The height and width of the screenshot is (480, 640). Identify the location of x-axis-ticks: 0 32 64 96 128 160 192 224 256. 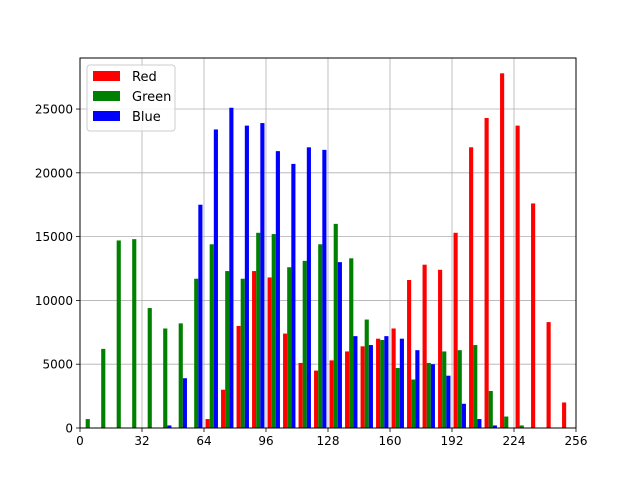
(331, 438).